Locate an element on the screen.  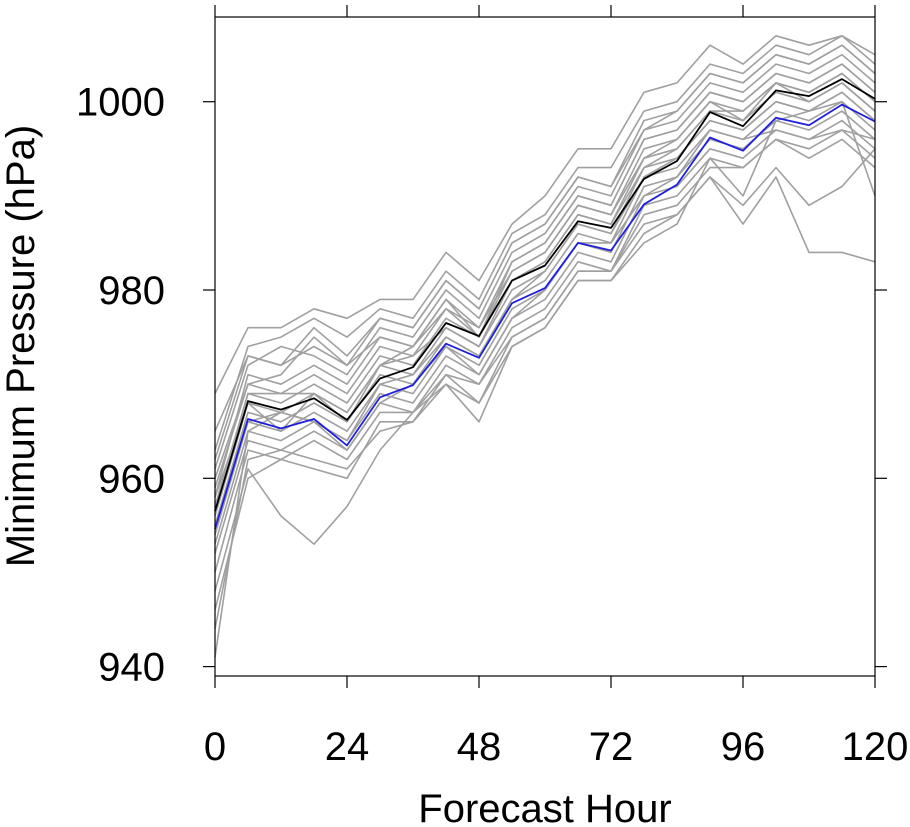
x-tick-label: 48 is located at coordinates (479, 747).